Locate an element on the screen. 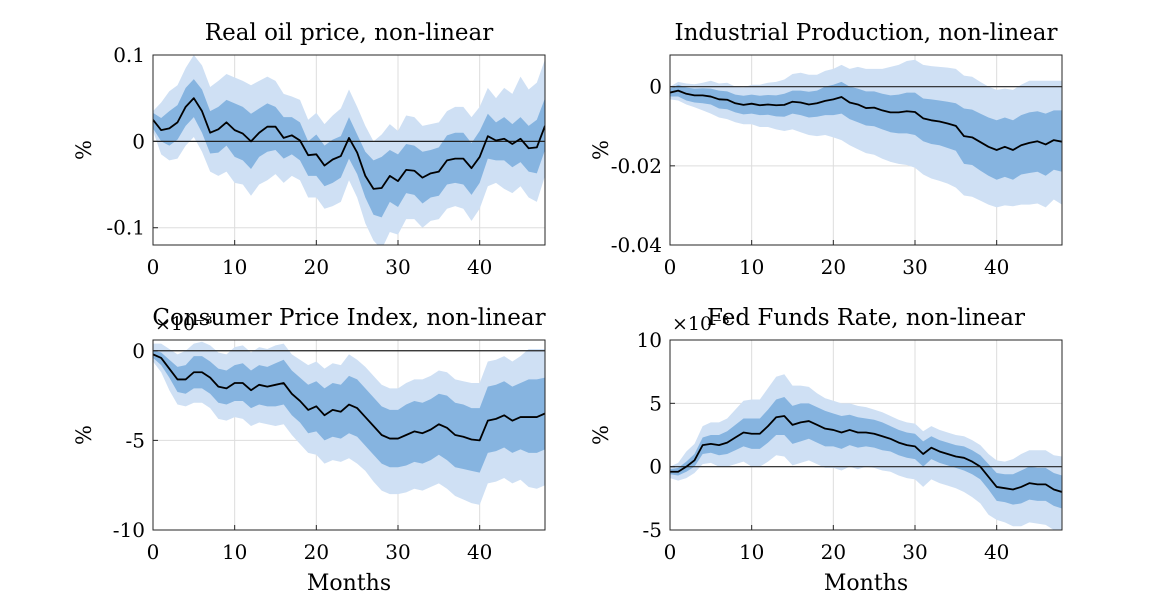 This screenshot has height=600, width=1175. outer-confidence-band is located at coordinates (866, 452).